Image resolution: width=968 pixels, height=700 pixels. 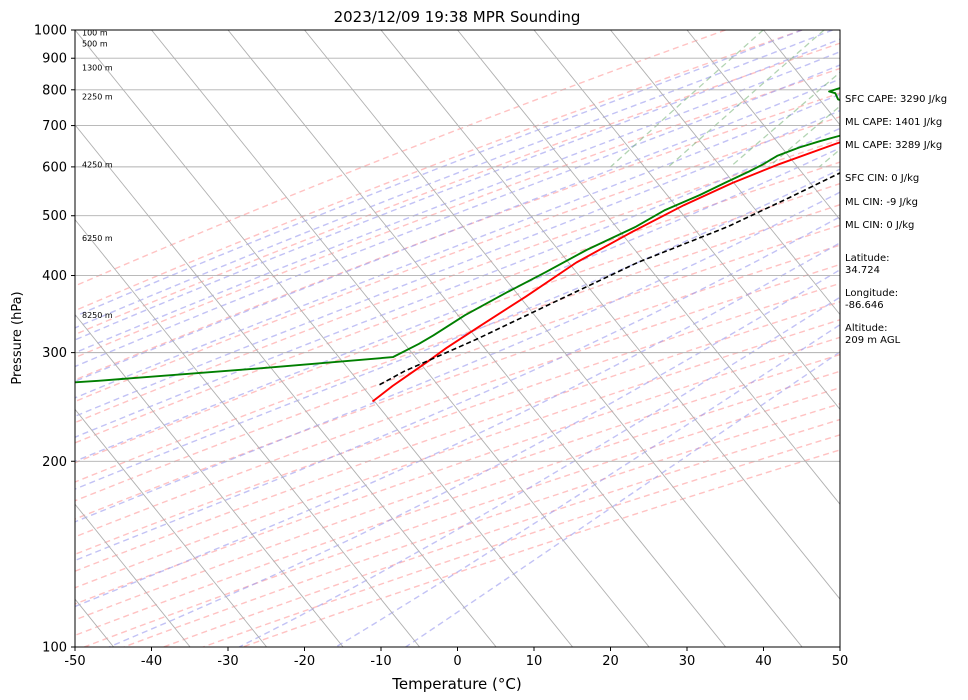 What do you see at coordinates (74, 661) in the screenshot?
I see `x-tick-label: -50` at bounding box center [74, 661].